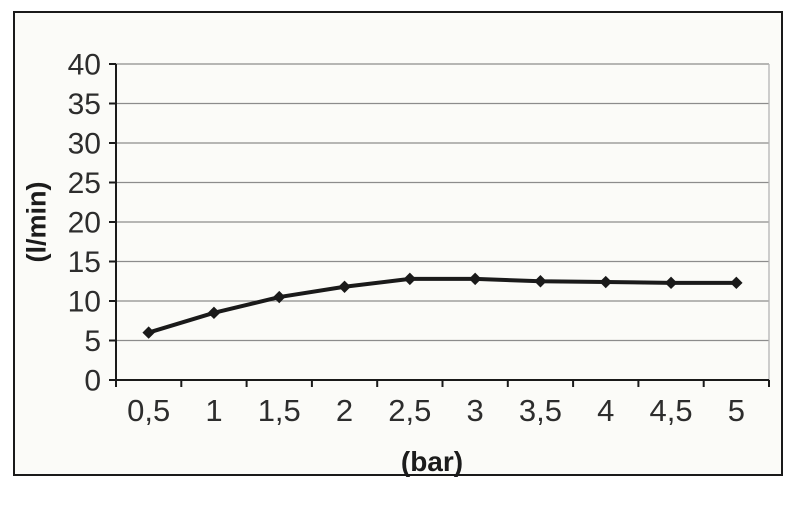 The height and width of the screenshot is (506, 800). What do you see at coordinates (279, 410) in the screenshot?
I see `x-tick-label: 1,5` at bounding box center [279, 410].